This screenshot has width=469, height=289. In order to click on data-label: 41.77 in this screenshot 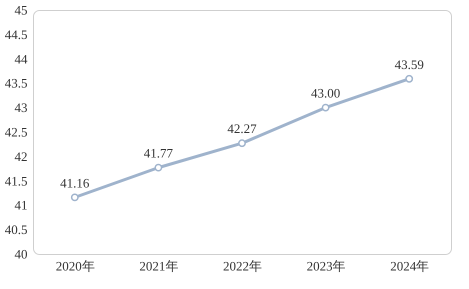, I will do `click(159, 153)`.